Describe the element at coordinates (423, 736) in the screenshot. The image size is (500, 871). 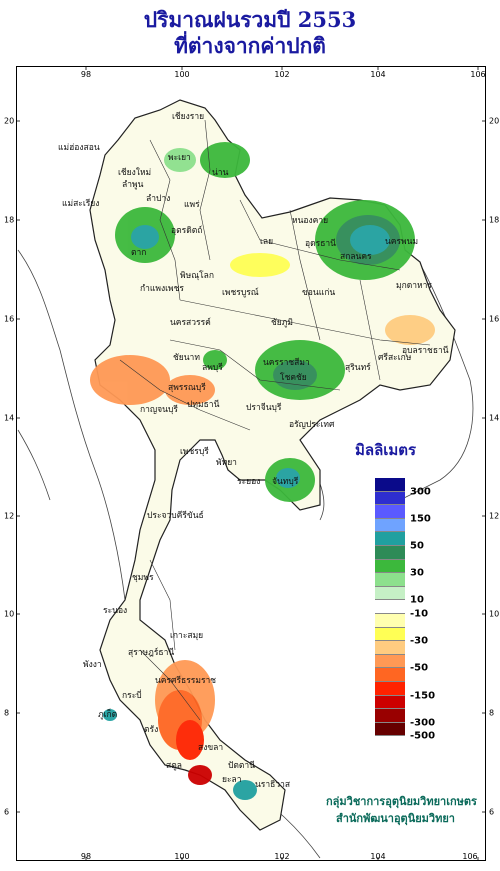
I see `legend-label: -500` at that location.